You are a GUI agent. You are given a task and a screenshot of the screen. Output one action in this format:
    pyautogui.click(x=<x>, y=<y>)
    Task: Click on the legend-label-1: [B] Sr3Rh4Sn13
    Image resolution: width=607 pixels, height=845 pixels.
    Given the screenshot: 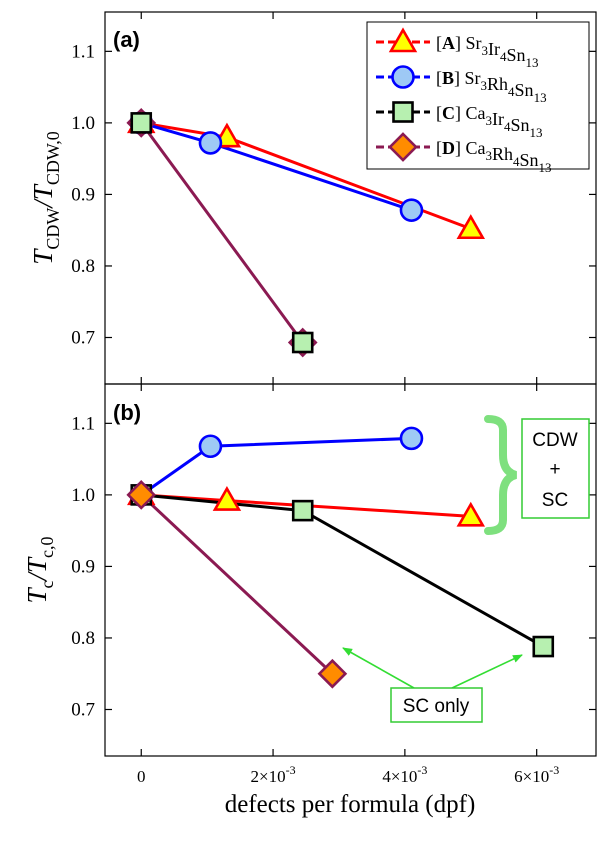 What is the action you would take?
    pyautogui.click(x=491, y=86)
    